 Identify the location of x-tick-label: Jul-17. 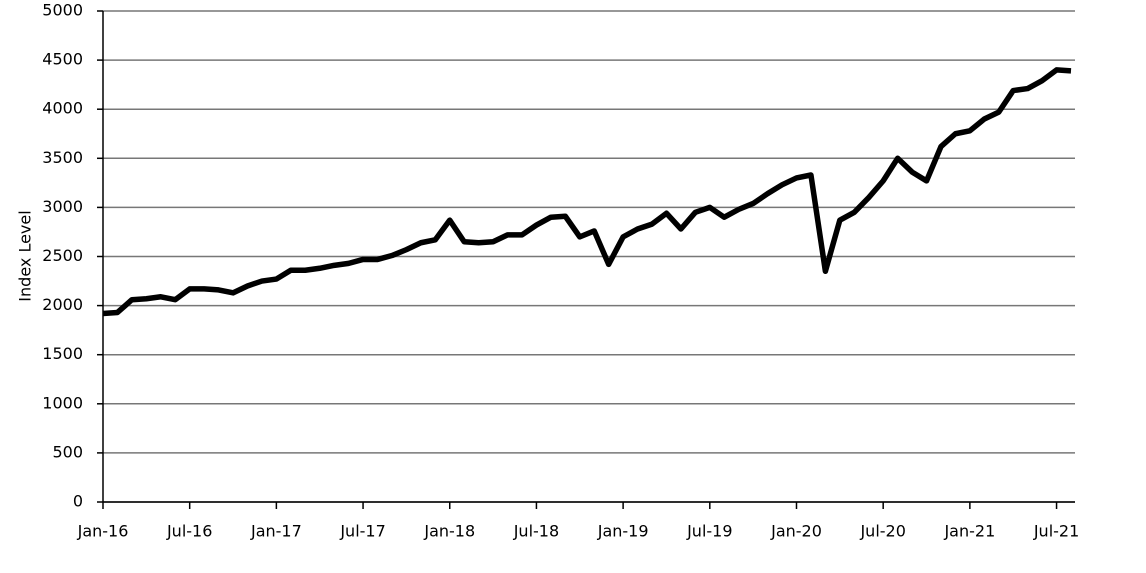
(362, 531).